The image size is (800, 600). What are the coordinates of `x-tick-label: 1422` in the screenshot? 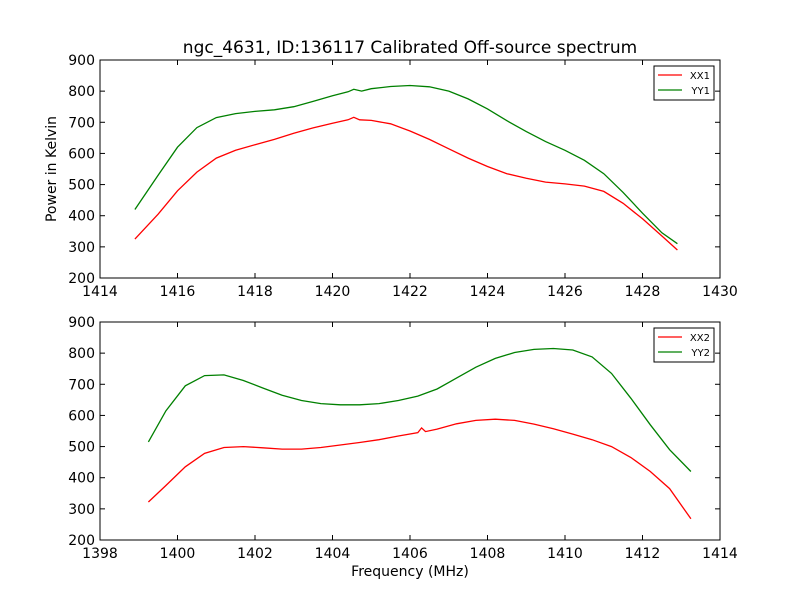 It's located at (410, 292).